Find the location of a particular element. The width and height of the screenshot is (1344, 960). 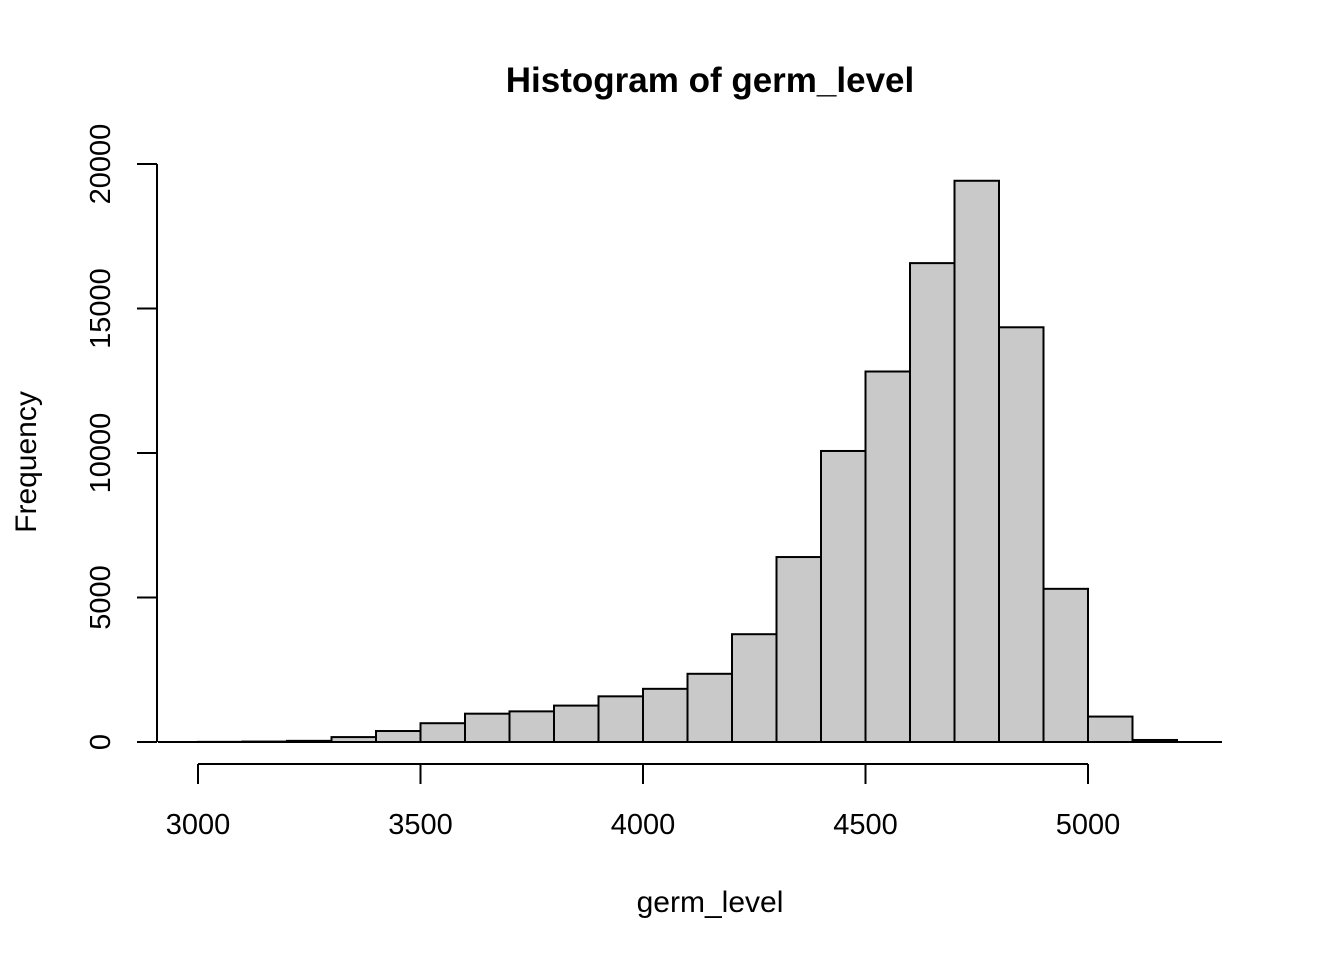

x-tick-label: 3500 is located at coordinates (420, 825).